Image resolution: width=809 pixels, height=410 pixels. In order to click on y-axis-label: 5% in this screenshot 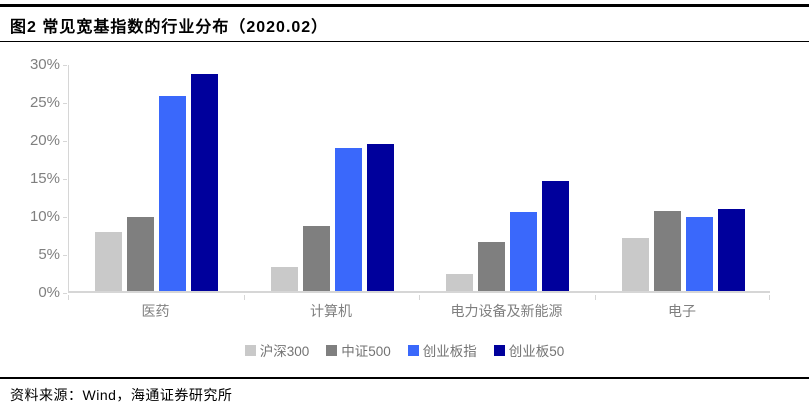, I will do `click(49, 254)`.